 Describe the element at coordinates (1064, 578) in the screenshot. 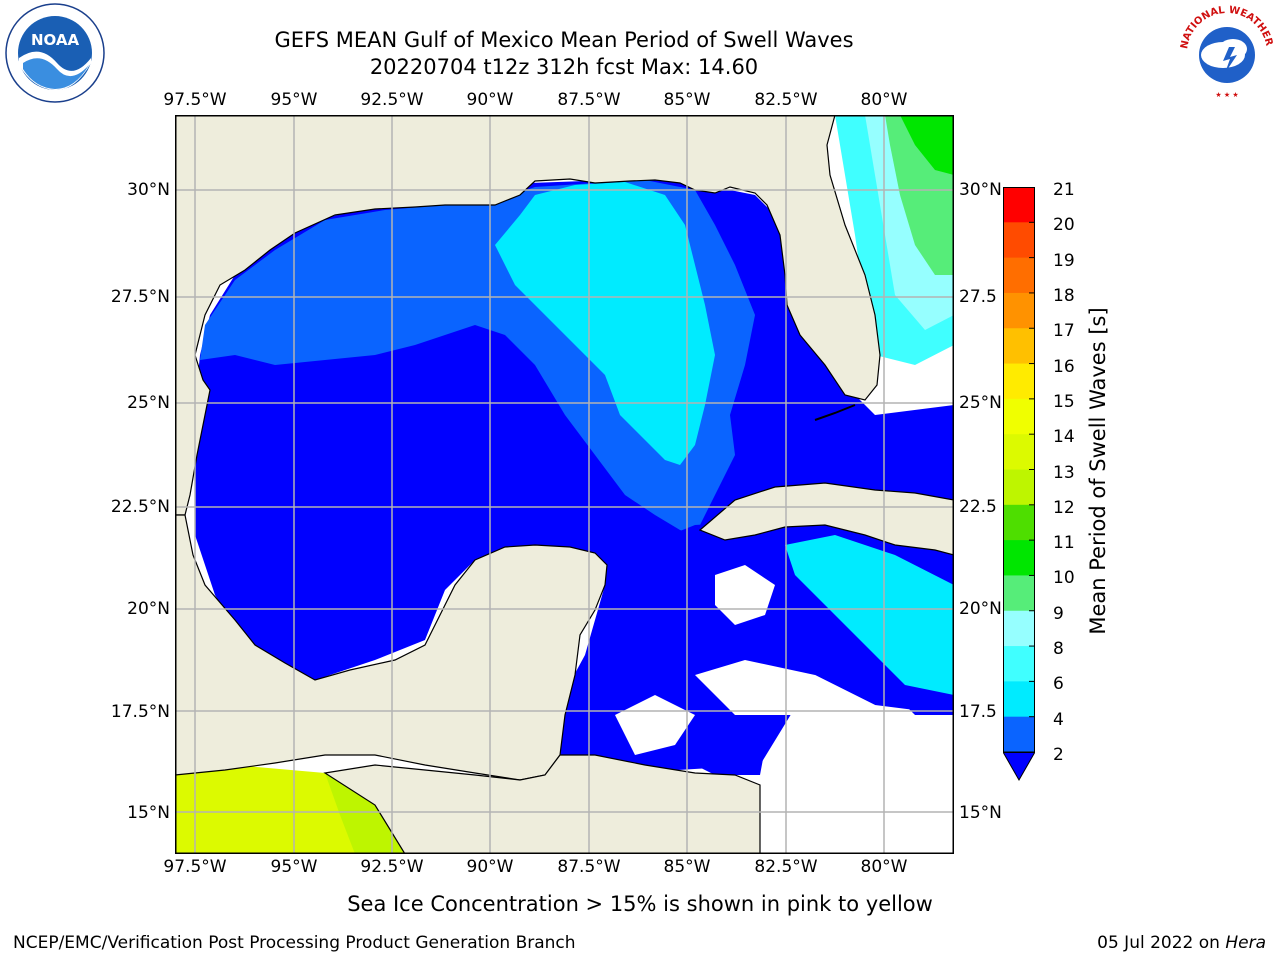

I see `colorbar-tick-label: 10` at that location.